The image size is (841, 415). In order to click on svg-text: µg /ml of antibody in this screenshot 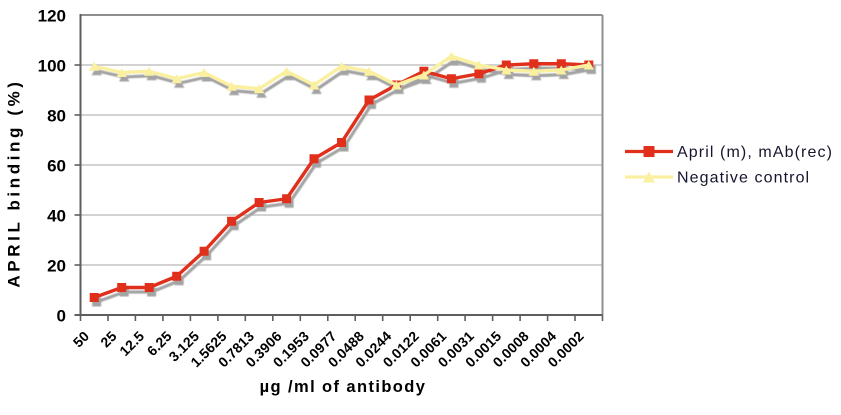, I will do `click(343, 387)`.